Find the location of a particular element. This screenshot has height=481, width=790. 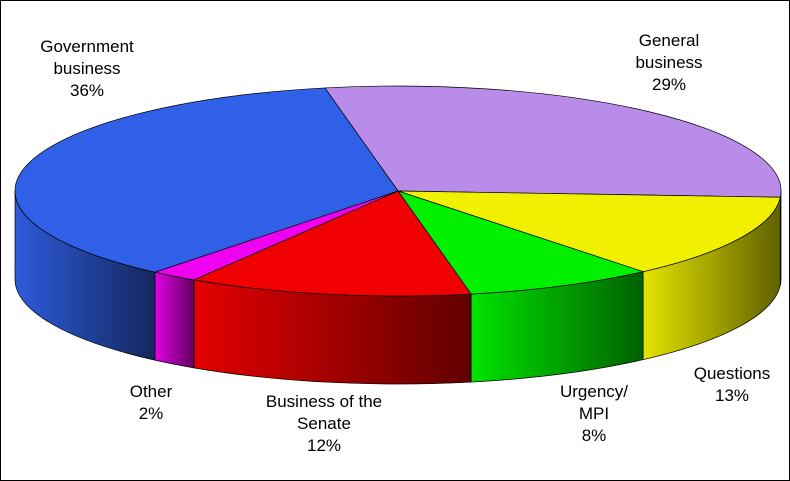

value-label: 12% is located at coordinates (324, 445).